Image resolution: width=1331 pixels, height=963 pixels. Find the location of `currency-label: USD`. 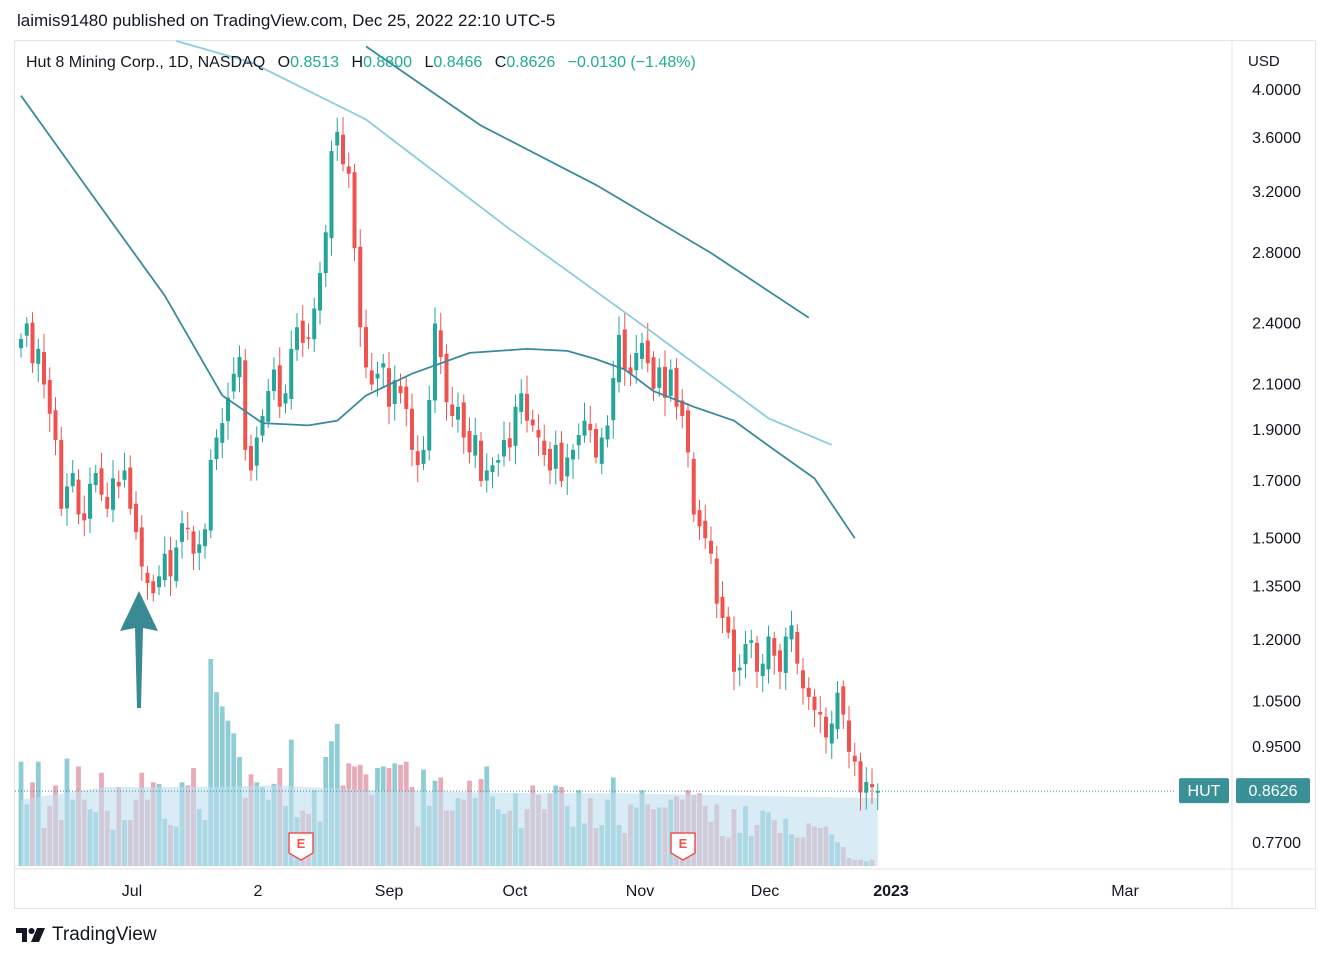

currency-label: USD is located at coordinates (1264, 61).